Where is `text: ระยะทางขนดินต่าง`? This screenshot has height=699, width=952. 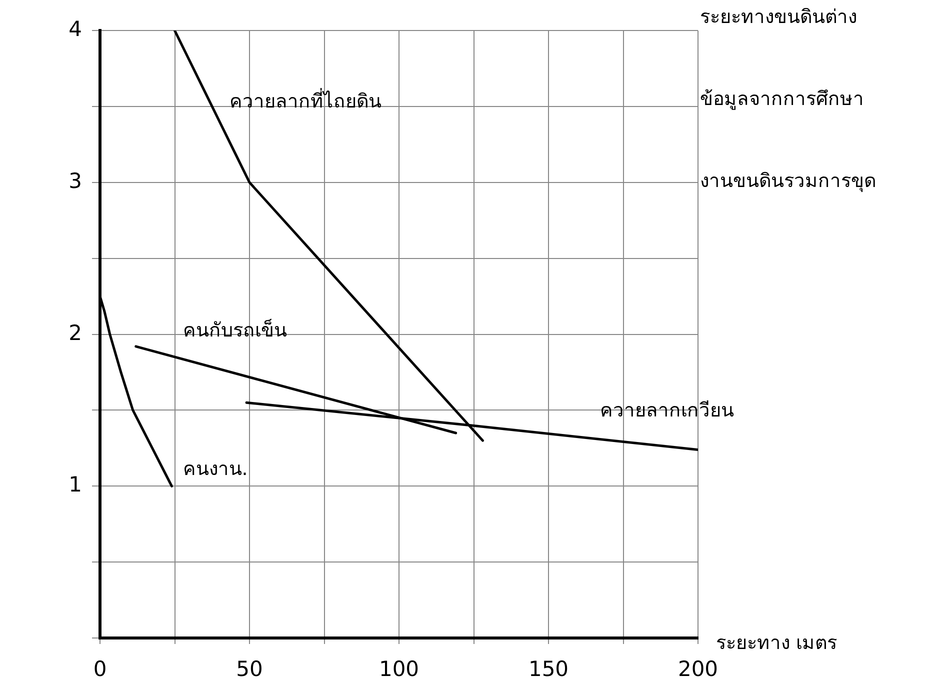
text: ระยะทางขนดินต่าง is located at coordinates (778, 17).